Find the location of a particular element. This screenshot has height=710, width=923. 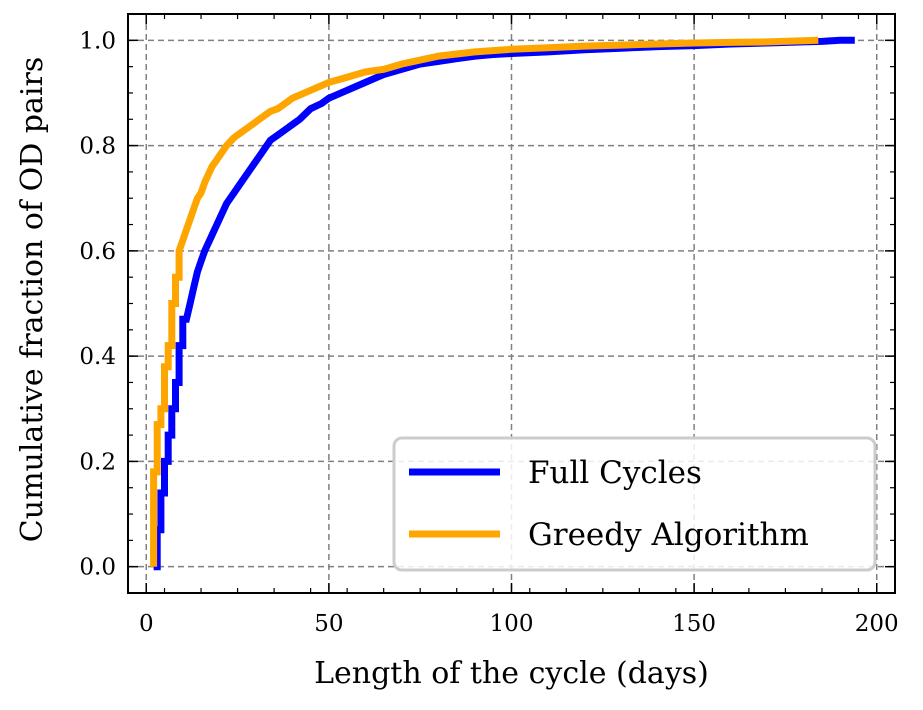

y-axis-label: Cumulative fraction of OD pairs is located at coordinates (32, 299).